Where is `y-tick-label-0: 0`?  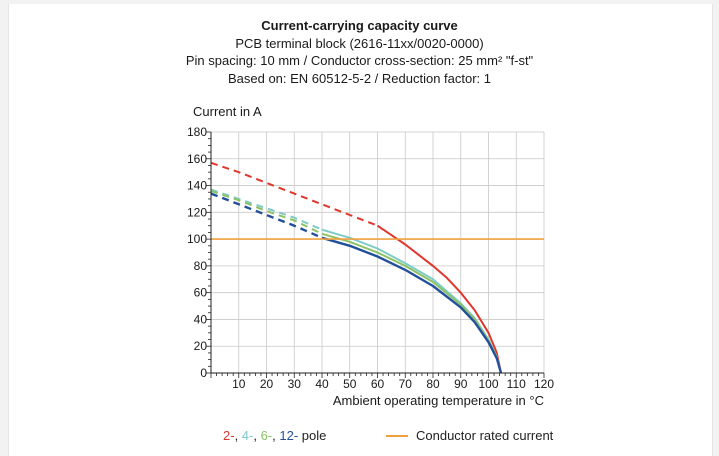 y-tick-label-0: 0 is located at coordinates (203, 373).